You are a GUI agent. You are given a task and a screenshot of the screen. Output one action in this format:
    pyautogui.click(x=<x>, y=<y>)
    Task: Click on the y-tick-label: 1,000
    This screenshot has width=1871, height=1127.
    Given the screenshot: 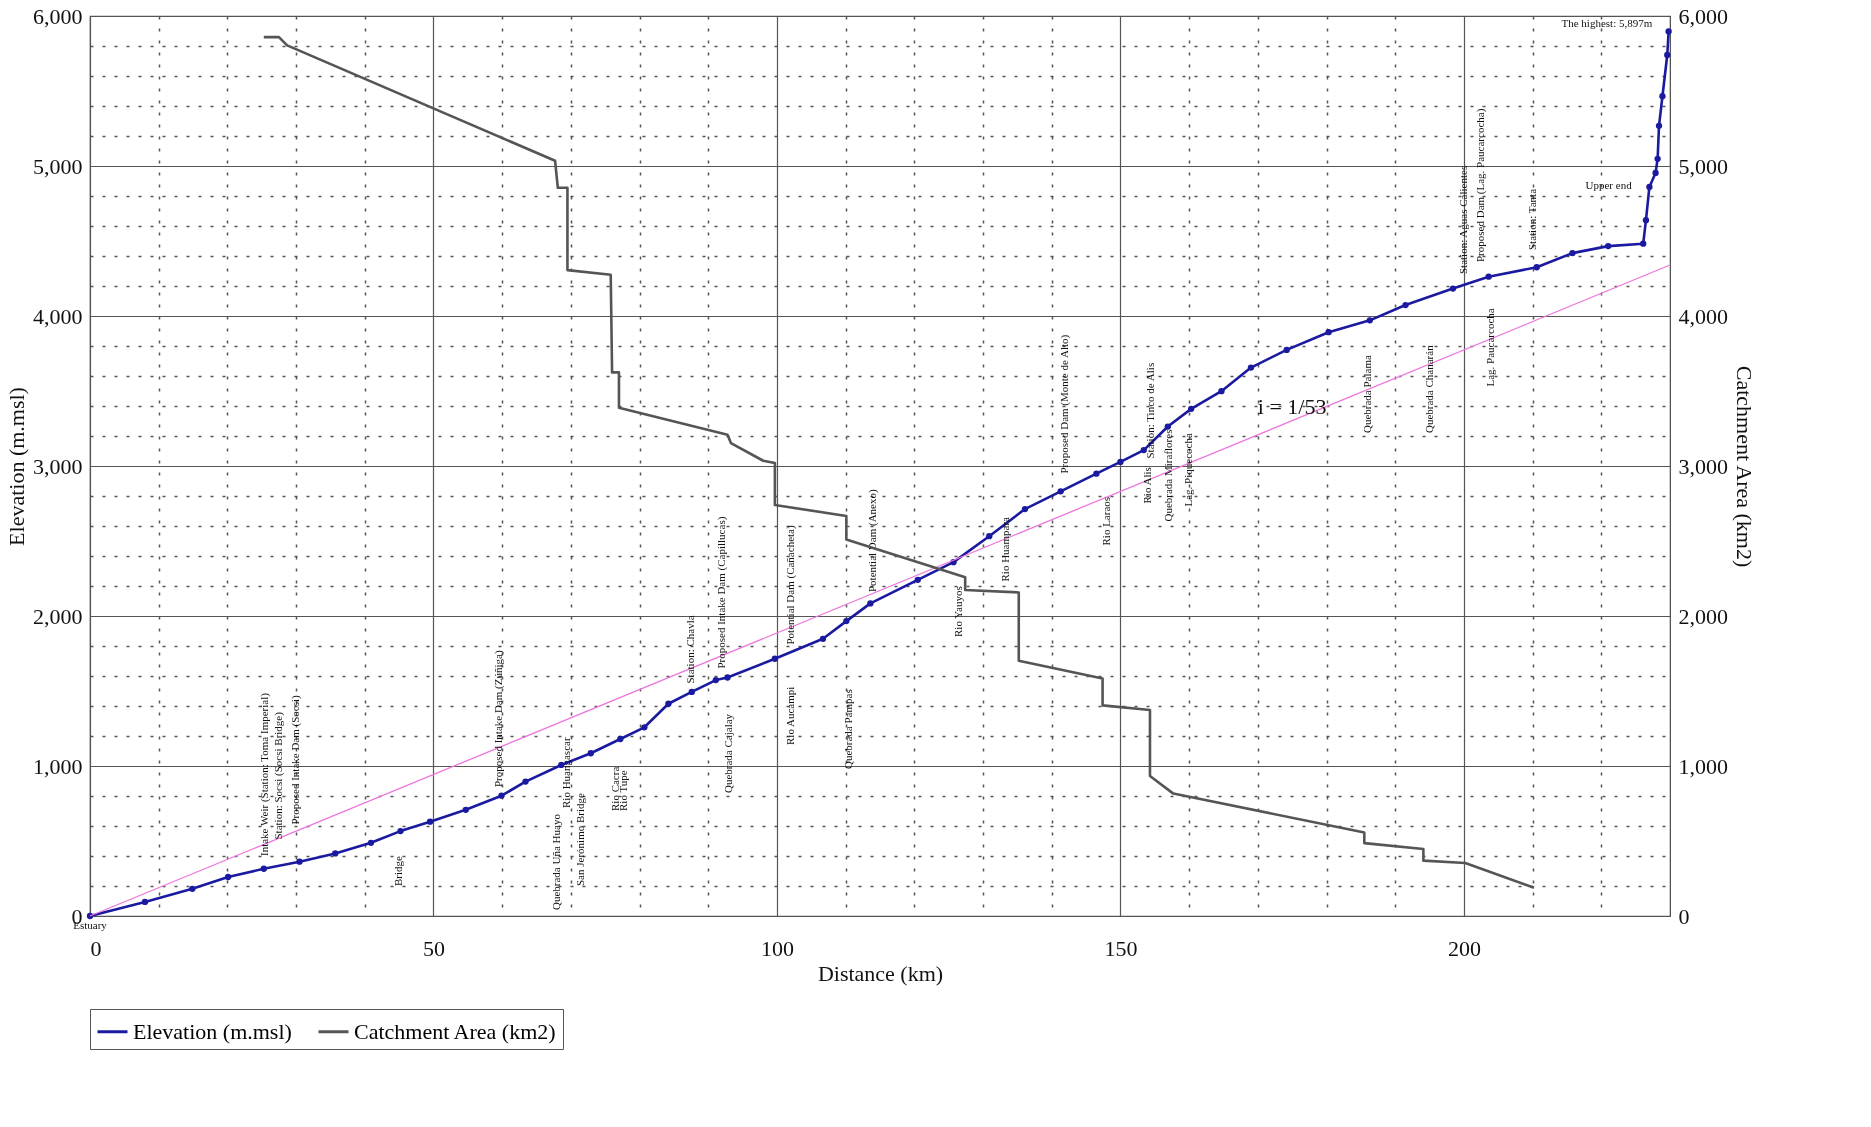 What is the action you would take?
    pyautogui.click(x=58, y=766)
    